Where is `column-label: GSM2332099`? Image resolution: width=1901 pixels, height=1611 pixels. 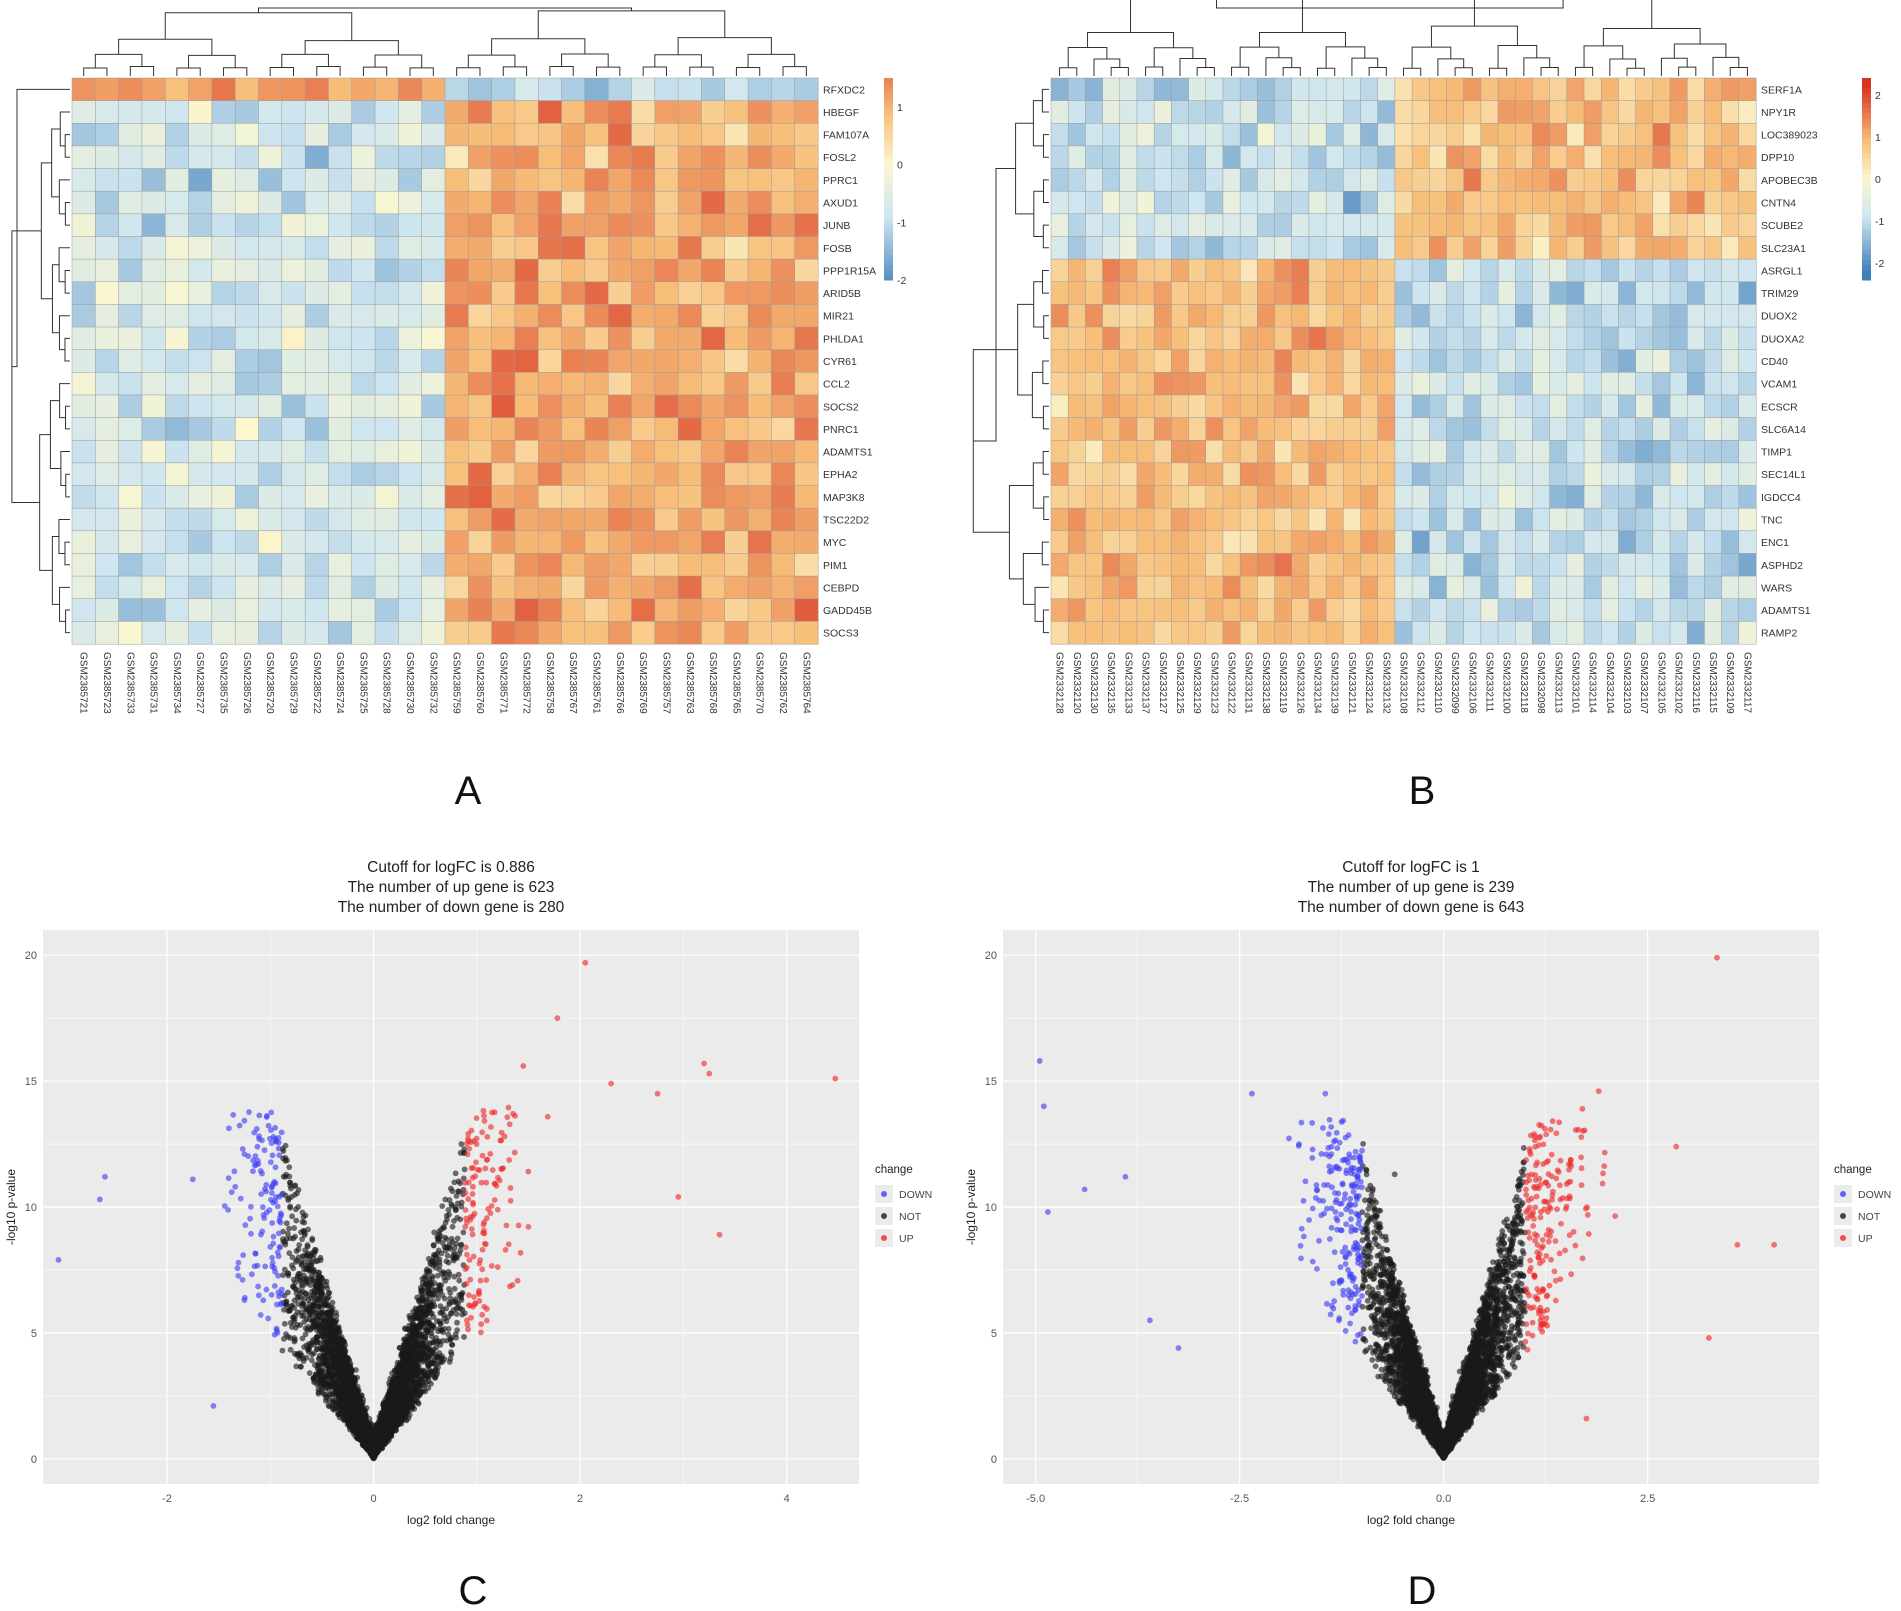 column-label: GSM2332099 is located at coordinates (1454, 683).